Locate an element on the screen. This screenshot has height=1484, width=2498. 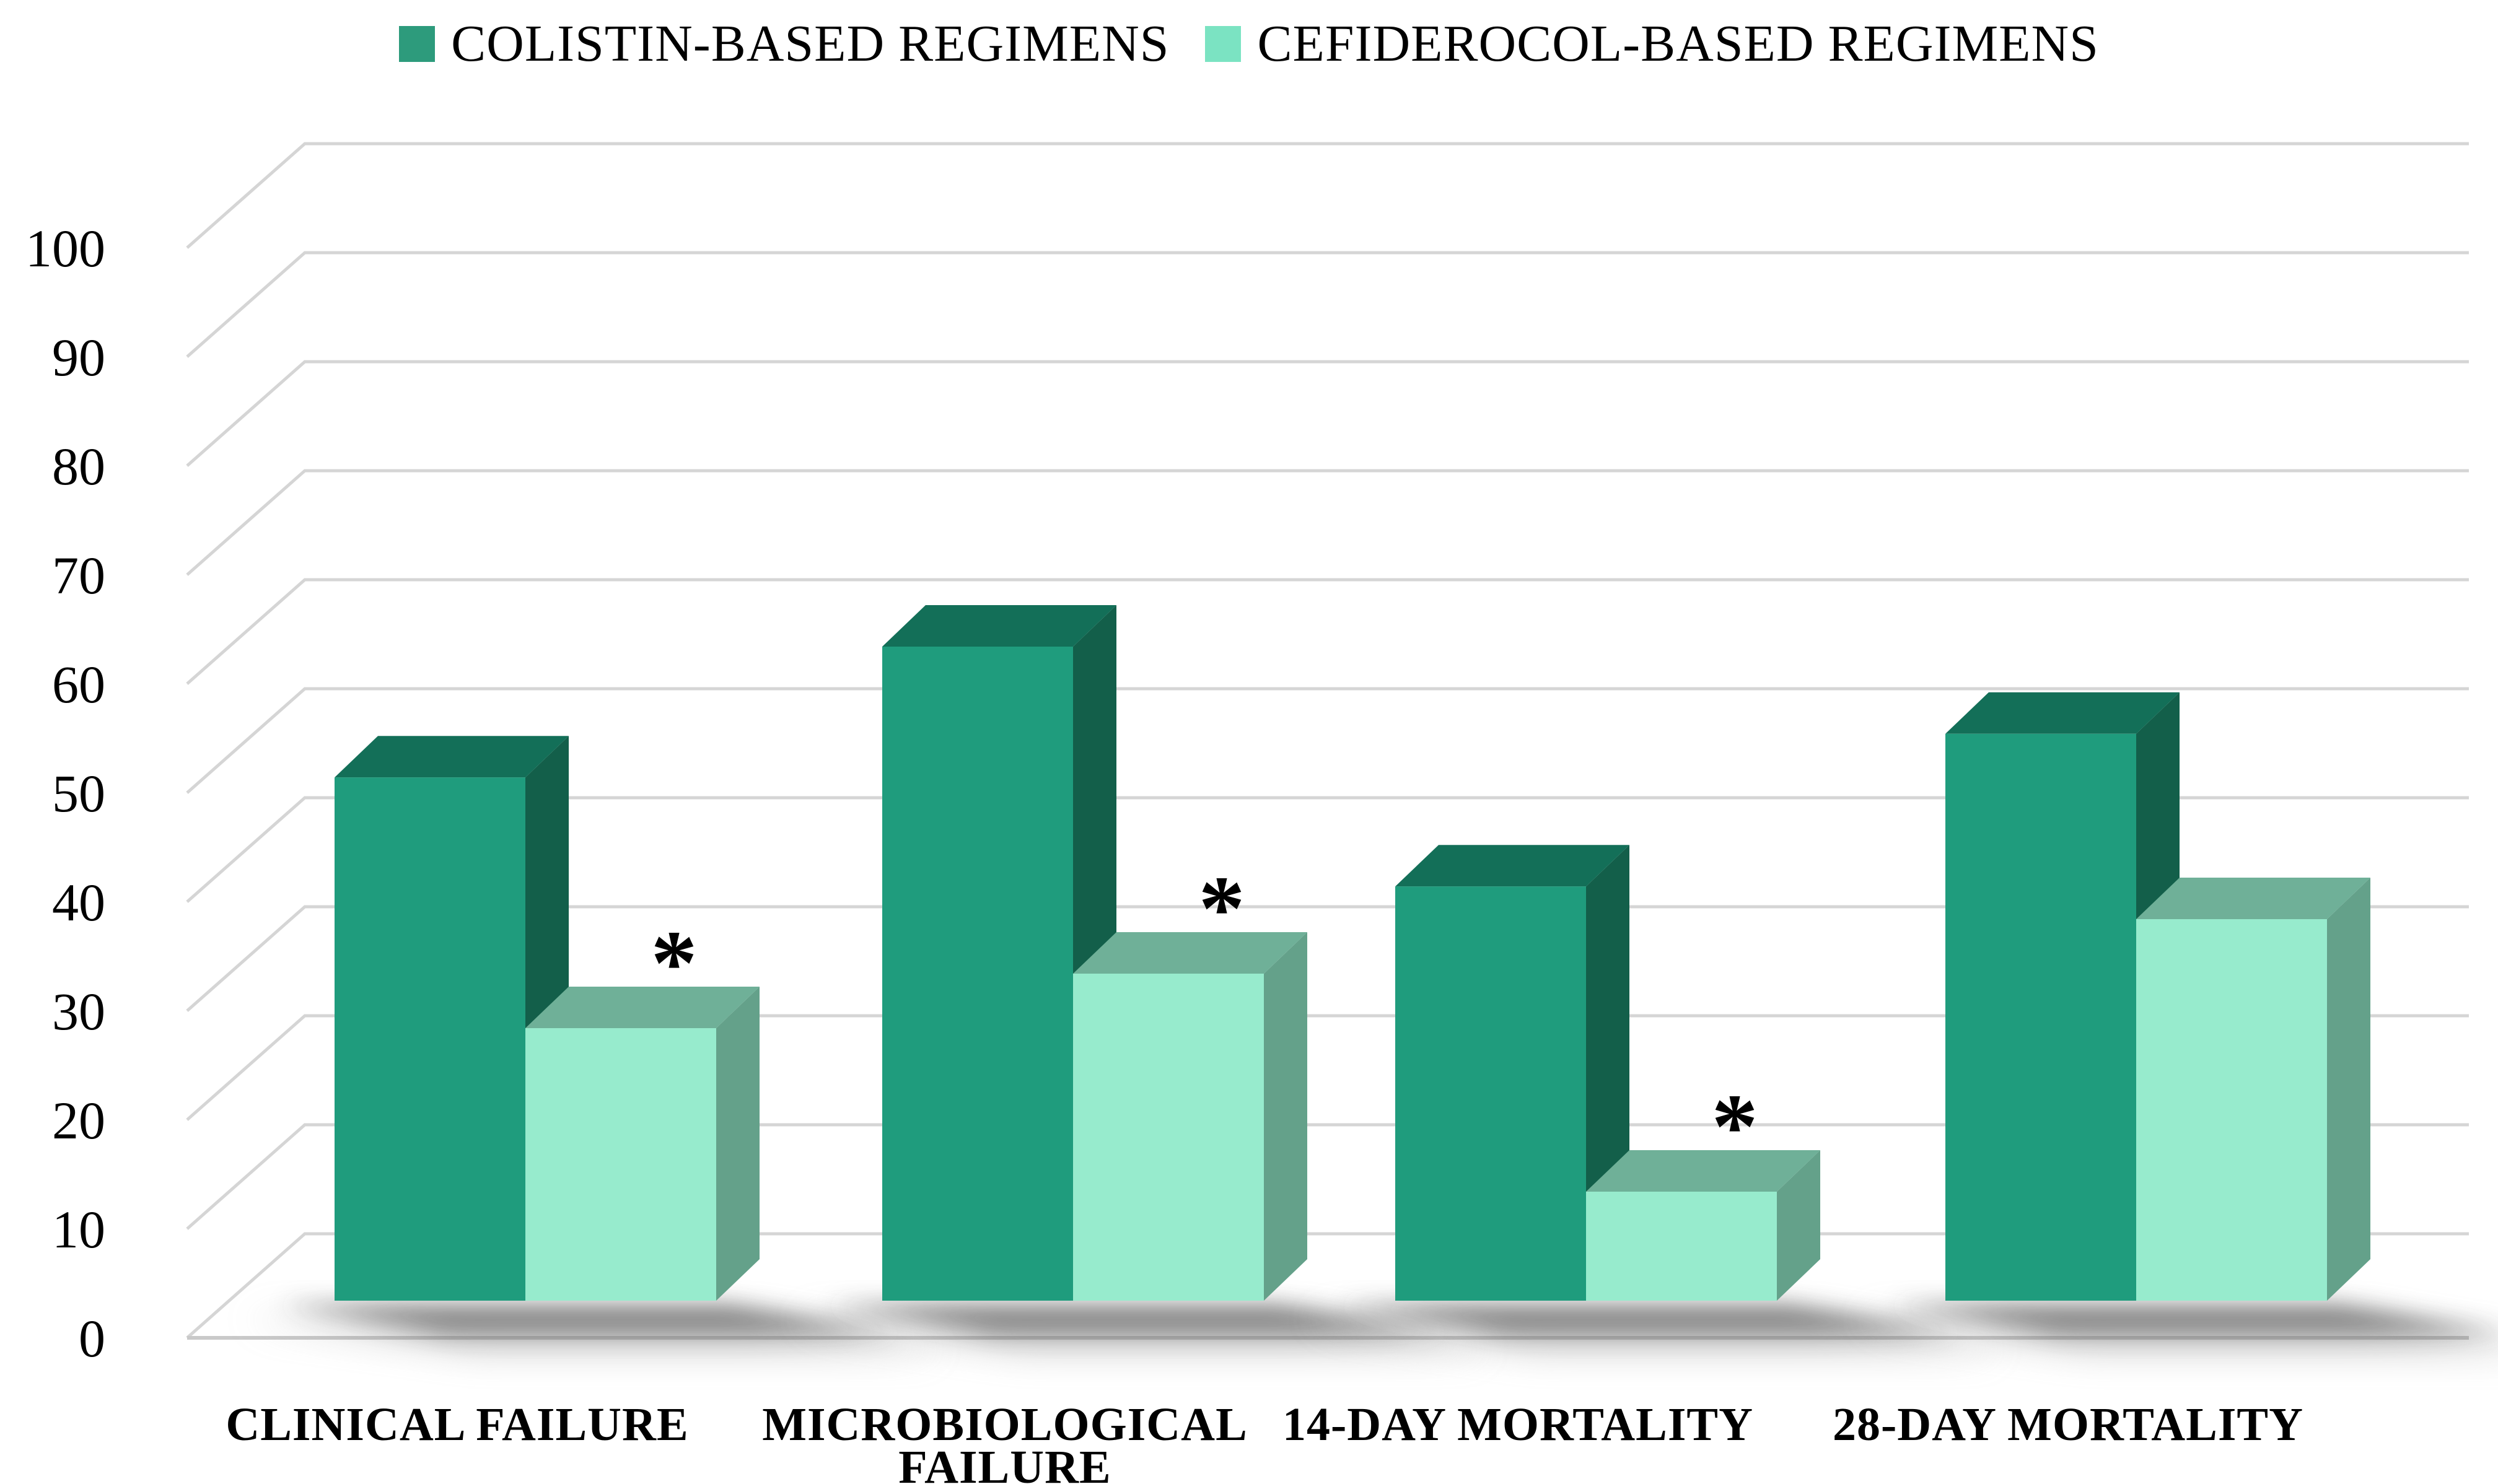
y-tick-label: 30 is located at coordinates (78, 1011).